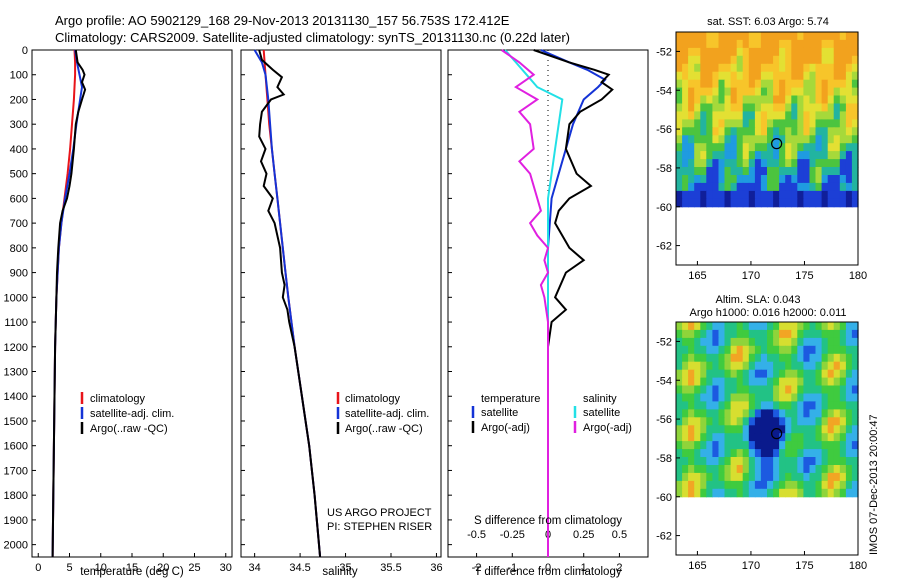 This screenshot has height=580, width=900. What do you see at coordinates (16, 348) in the screenshot?
I see `y-tick-label: 1200` at bounding box center [16, 348].